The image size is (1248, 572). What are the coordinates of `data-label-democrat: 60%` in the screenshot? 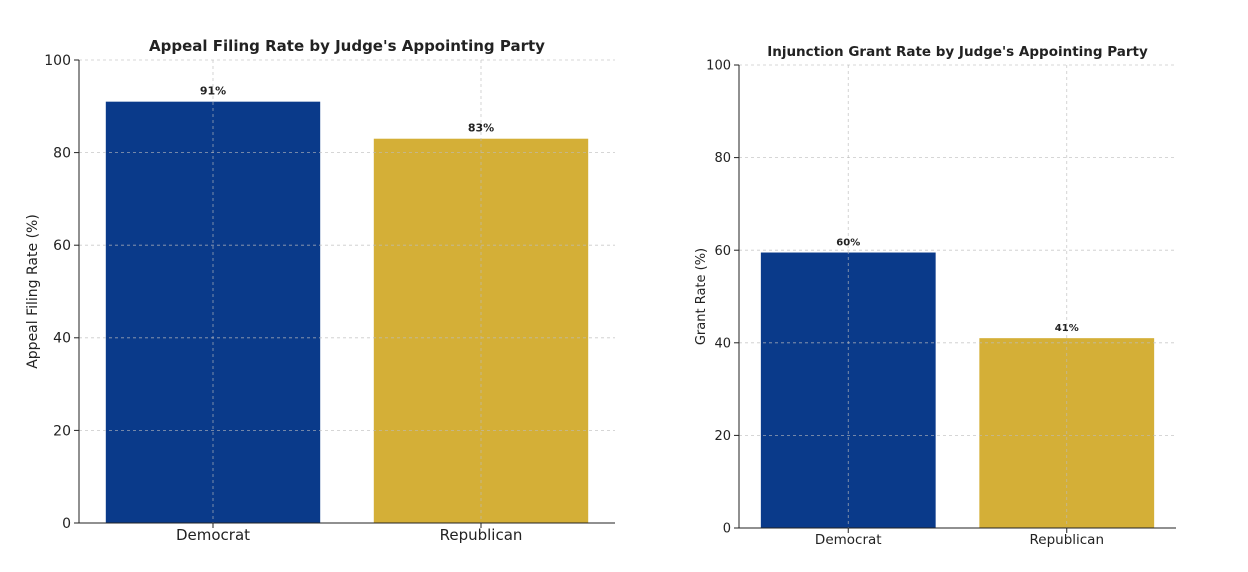 It's located at (848, 243).